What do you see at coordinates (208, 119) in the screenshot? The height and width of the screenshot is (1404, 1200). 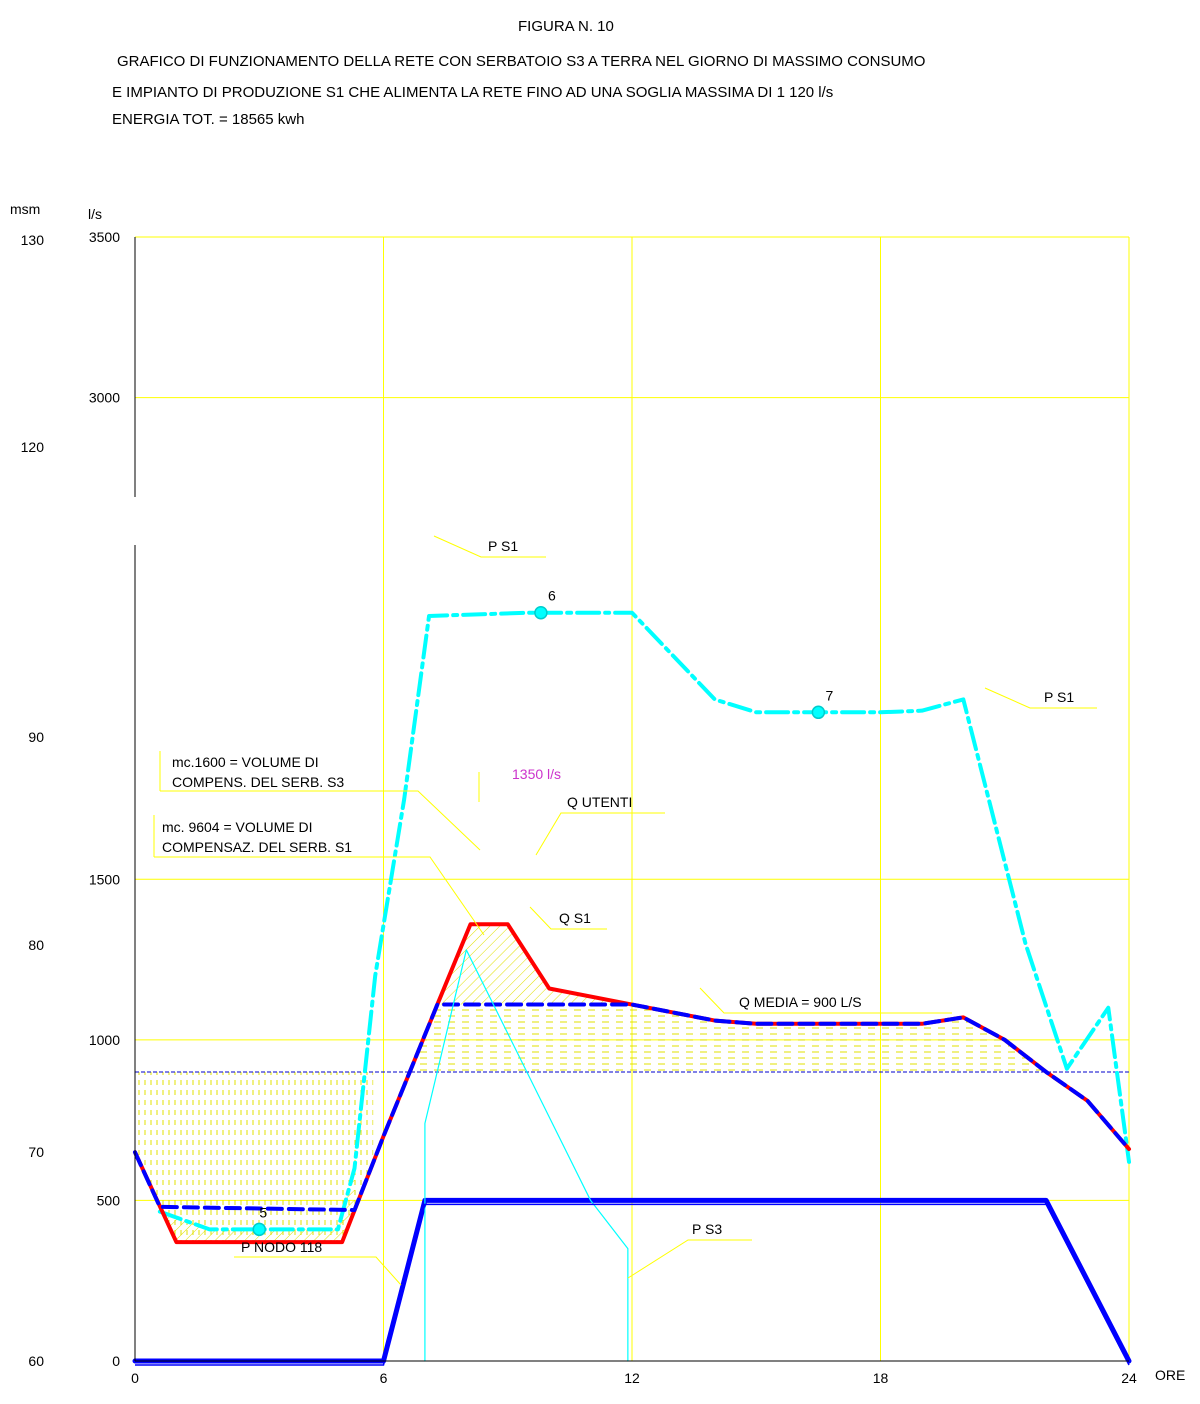 I see `chart-title-line-3: ENERGIA TOT. = 18565 kwh` at bounding box center [208, 119].